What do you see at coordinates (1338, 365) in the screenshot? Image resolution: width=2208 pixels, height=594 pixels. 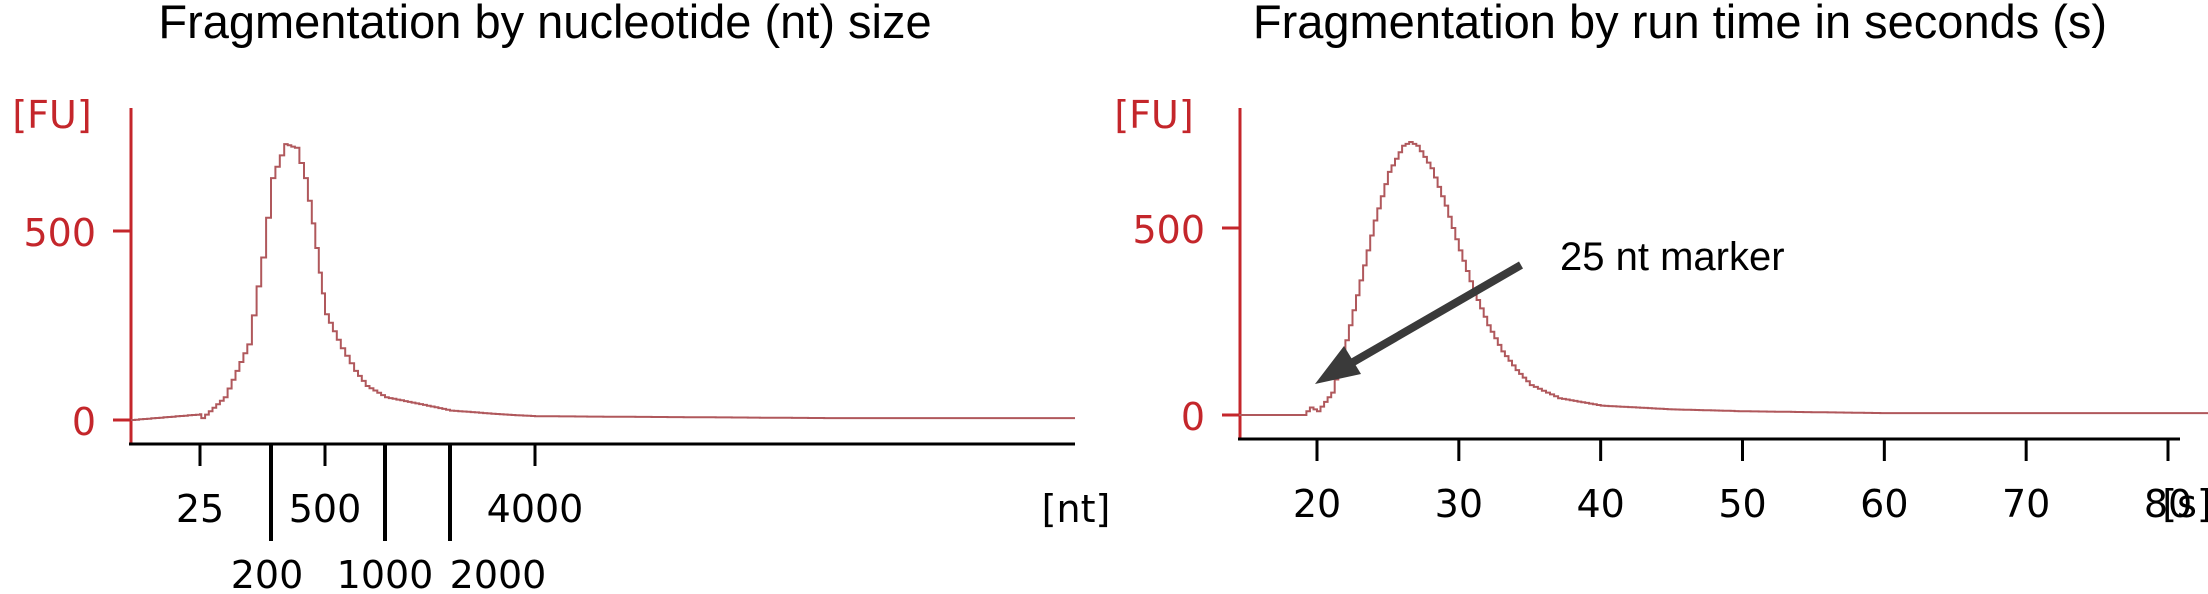 I see `annotation-arrow-head` at bounding box center [1338, 365].